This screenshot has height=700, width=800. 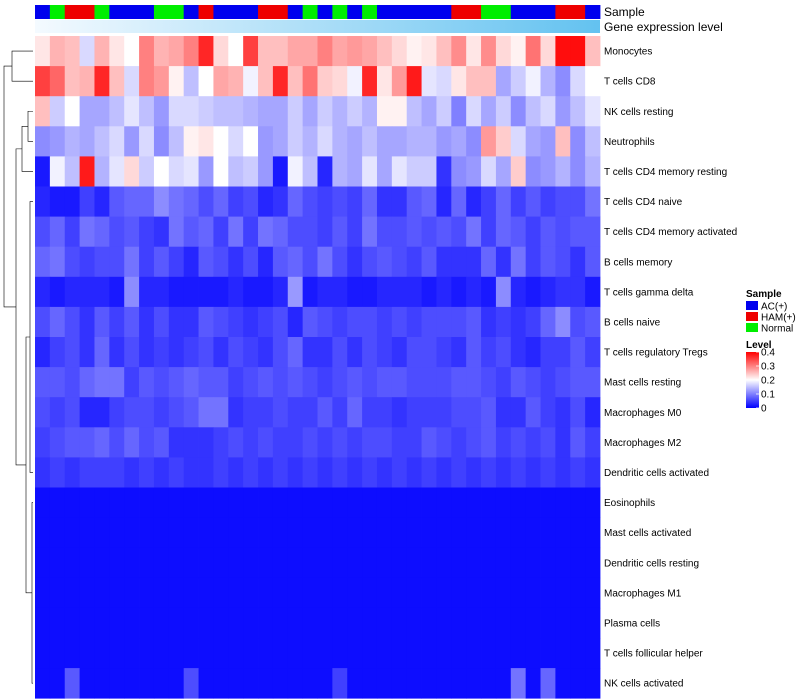 What do you see at coordinates (771, 312) in the screenshot?
I see `sample-legend: Sample AC(+)HAM(+)Normal` at bounding box center [771, 312].